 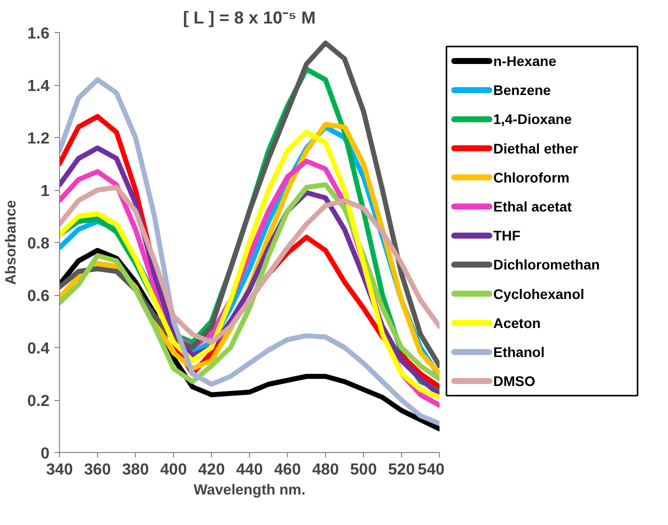 What do you see at coordinates (536, 148) in the screenshot?
I see `legend-label: Diethal ether` at bounding box center [536, 148].